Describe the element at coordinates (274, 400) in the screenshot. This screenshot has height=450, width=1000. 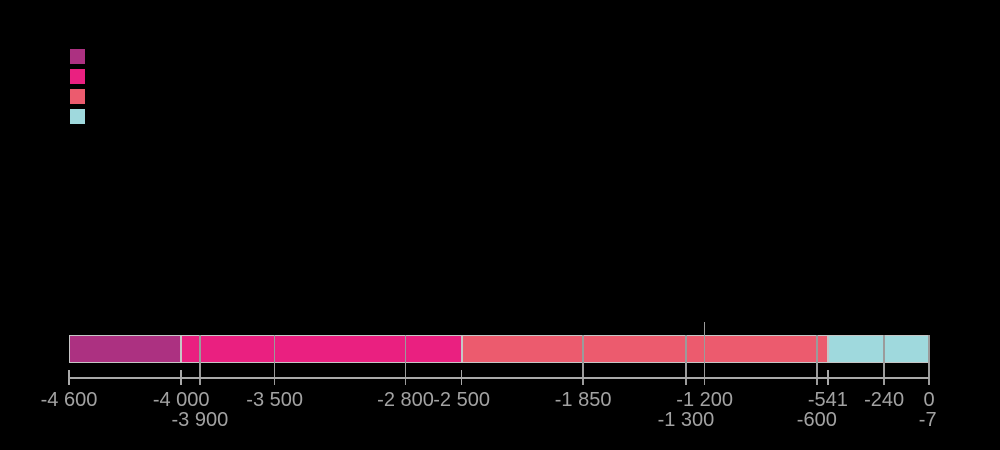
I see `tick-label: -3 500` at that location.